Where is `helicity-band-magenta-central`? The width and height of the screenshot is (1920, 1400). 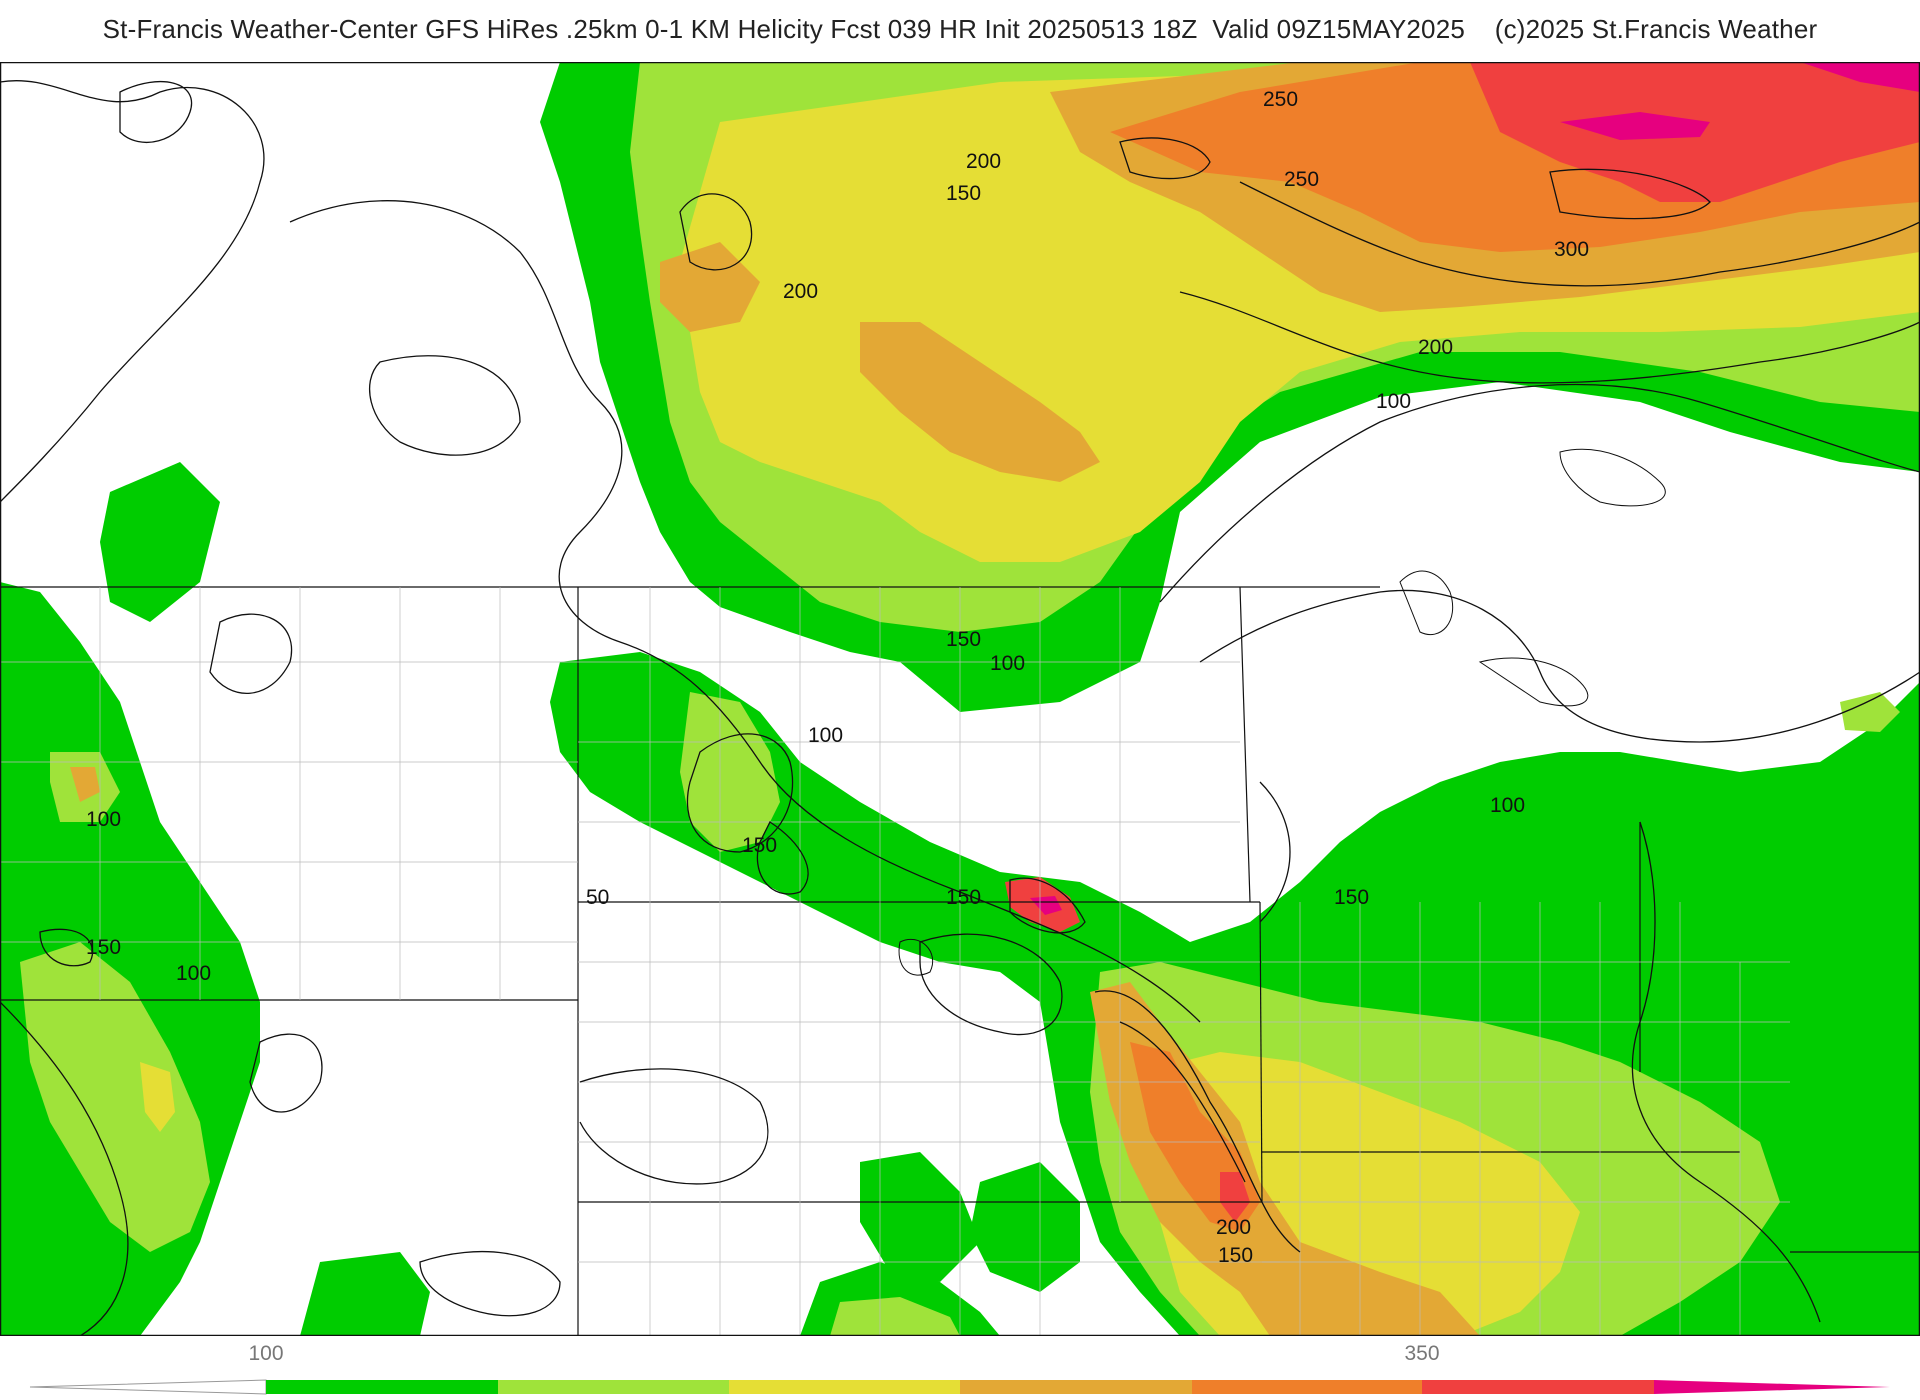 helicity-band-magenta-central is located at coordinates (1046, 905).